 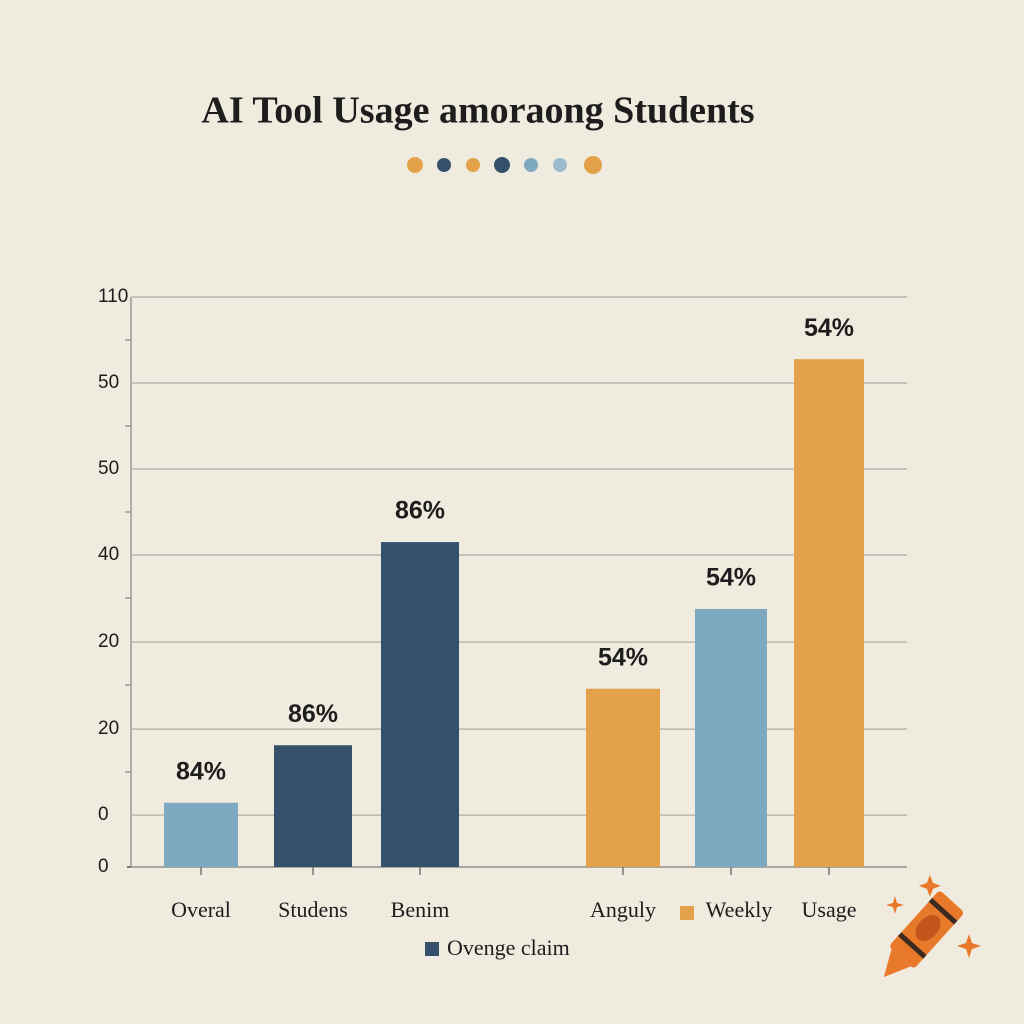 I want to click on title-dots, so click(x=504, y=165).